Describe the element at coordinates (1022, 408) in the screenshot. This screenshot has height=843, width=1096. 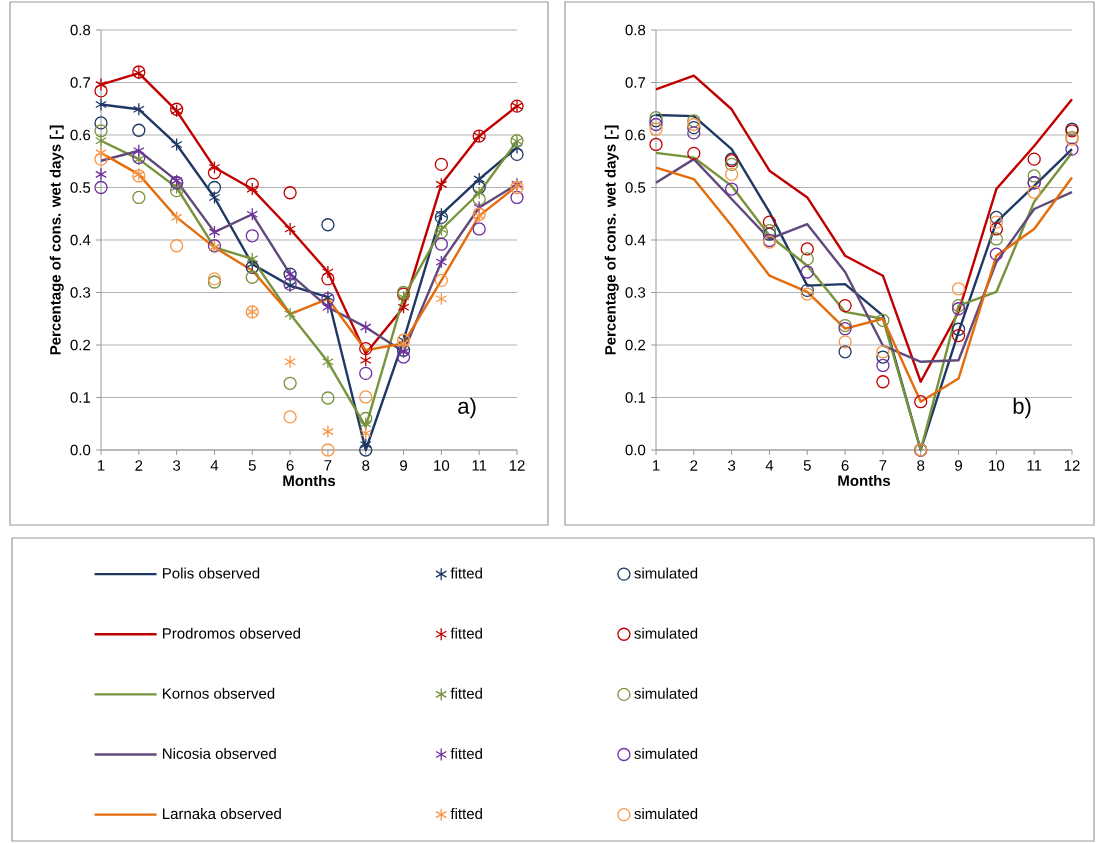
I see `annotation: b)` at that location.